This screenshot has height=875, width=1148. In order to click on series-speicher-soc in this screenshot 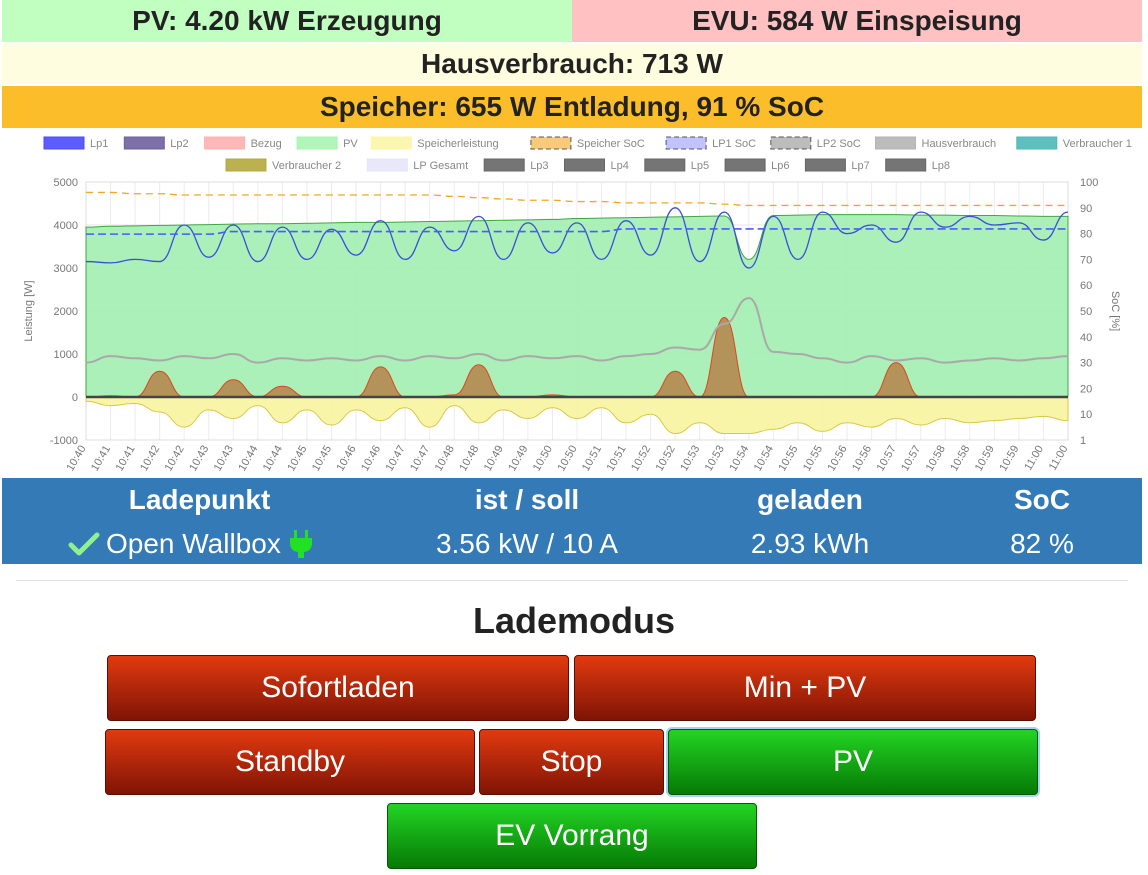, I will do `click(577, 199)`.